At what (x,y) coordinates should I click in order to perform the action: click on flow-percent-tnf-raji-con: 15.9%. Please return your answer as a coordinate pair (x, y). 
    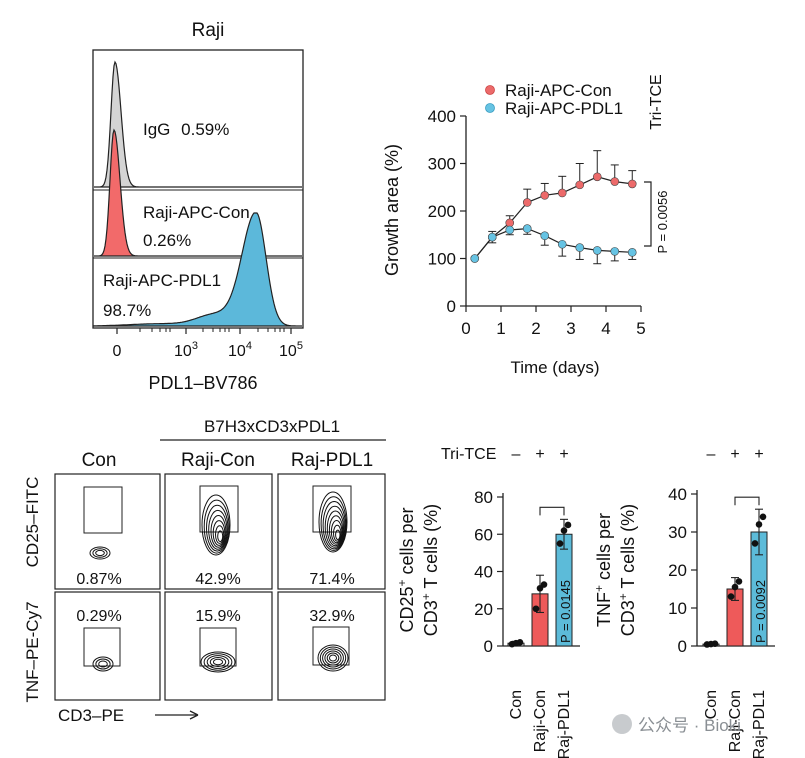
    Looking at the image, I should click on (217, 616).